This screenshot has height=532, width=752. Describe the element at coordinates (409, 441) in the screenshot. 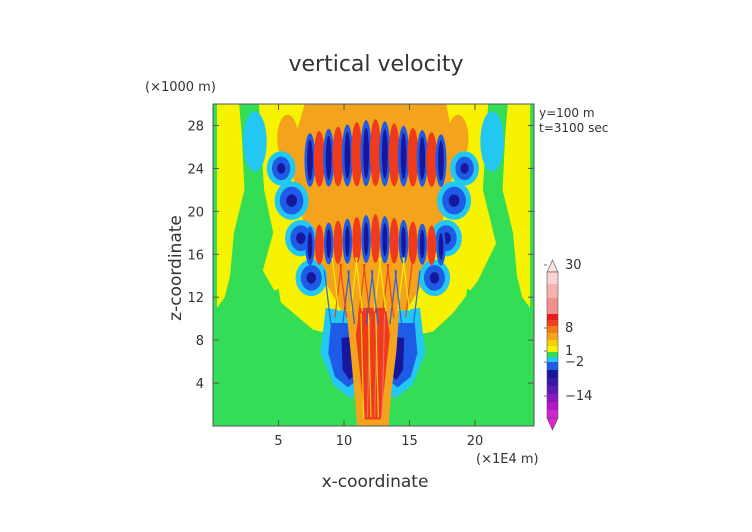

I see `x-tick-label-2: 15` at that location.